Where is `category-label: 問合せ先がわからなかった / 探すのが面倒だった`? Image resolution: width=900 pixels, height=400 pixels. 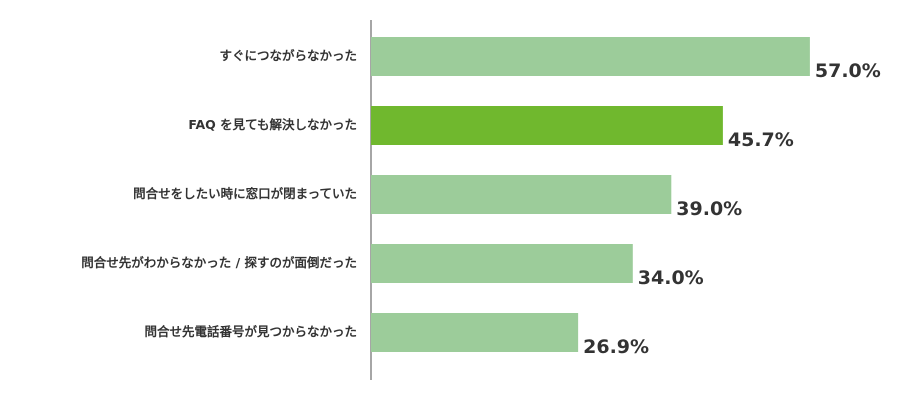 category-label: 問合せ先がわからなかった / 探すのが面倒だった is located at coordinates (219, 262).